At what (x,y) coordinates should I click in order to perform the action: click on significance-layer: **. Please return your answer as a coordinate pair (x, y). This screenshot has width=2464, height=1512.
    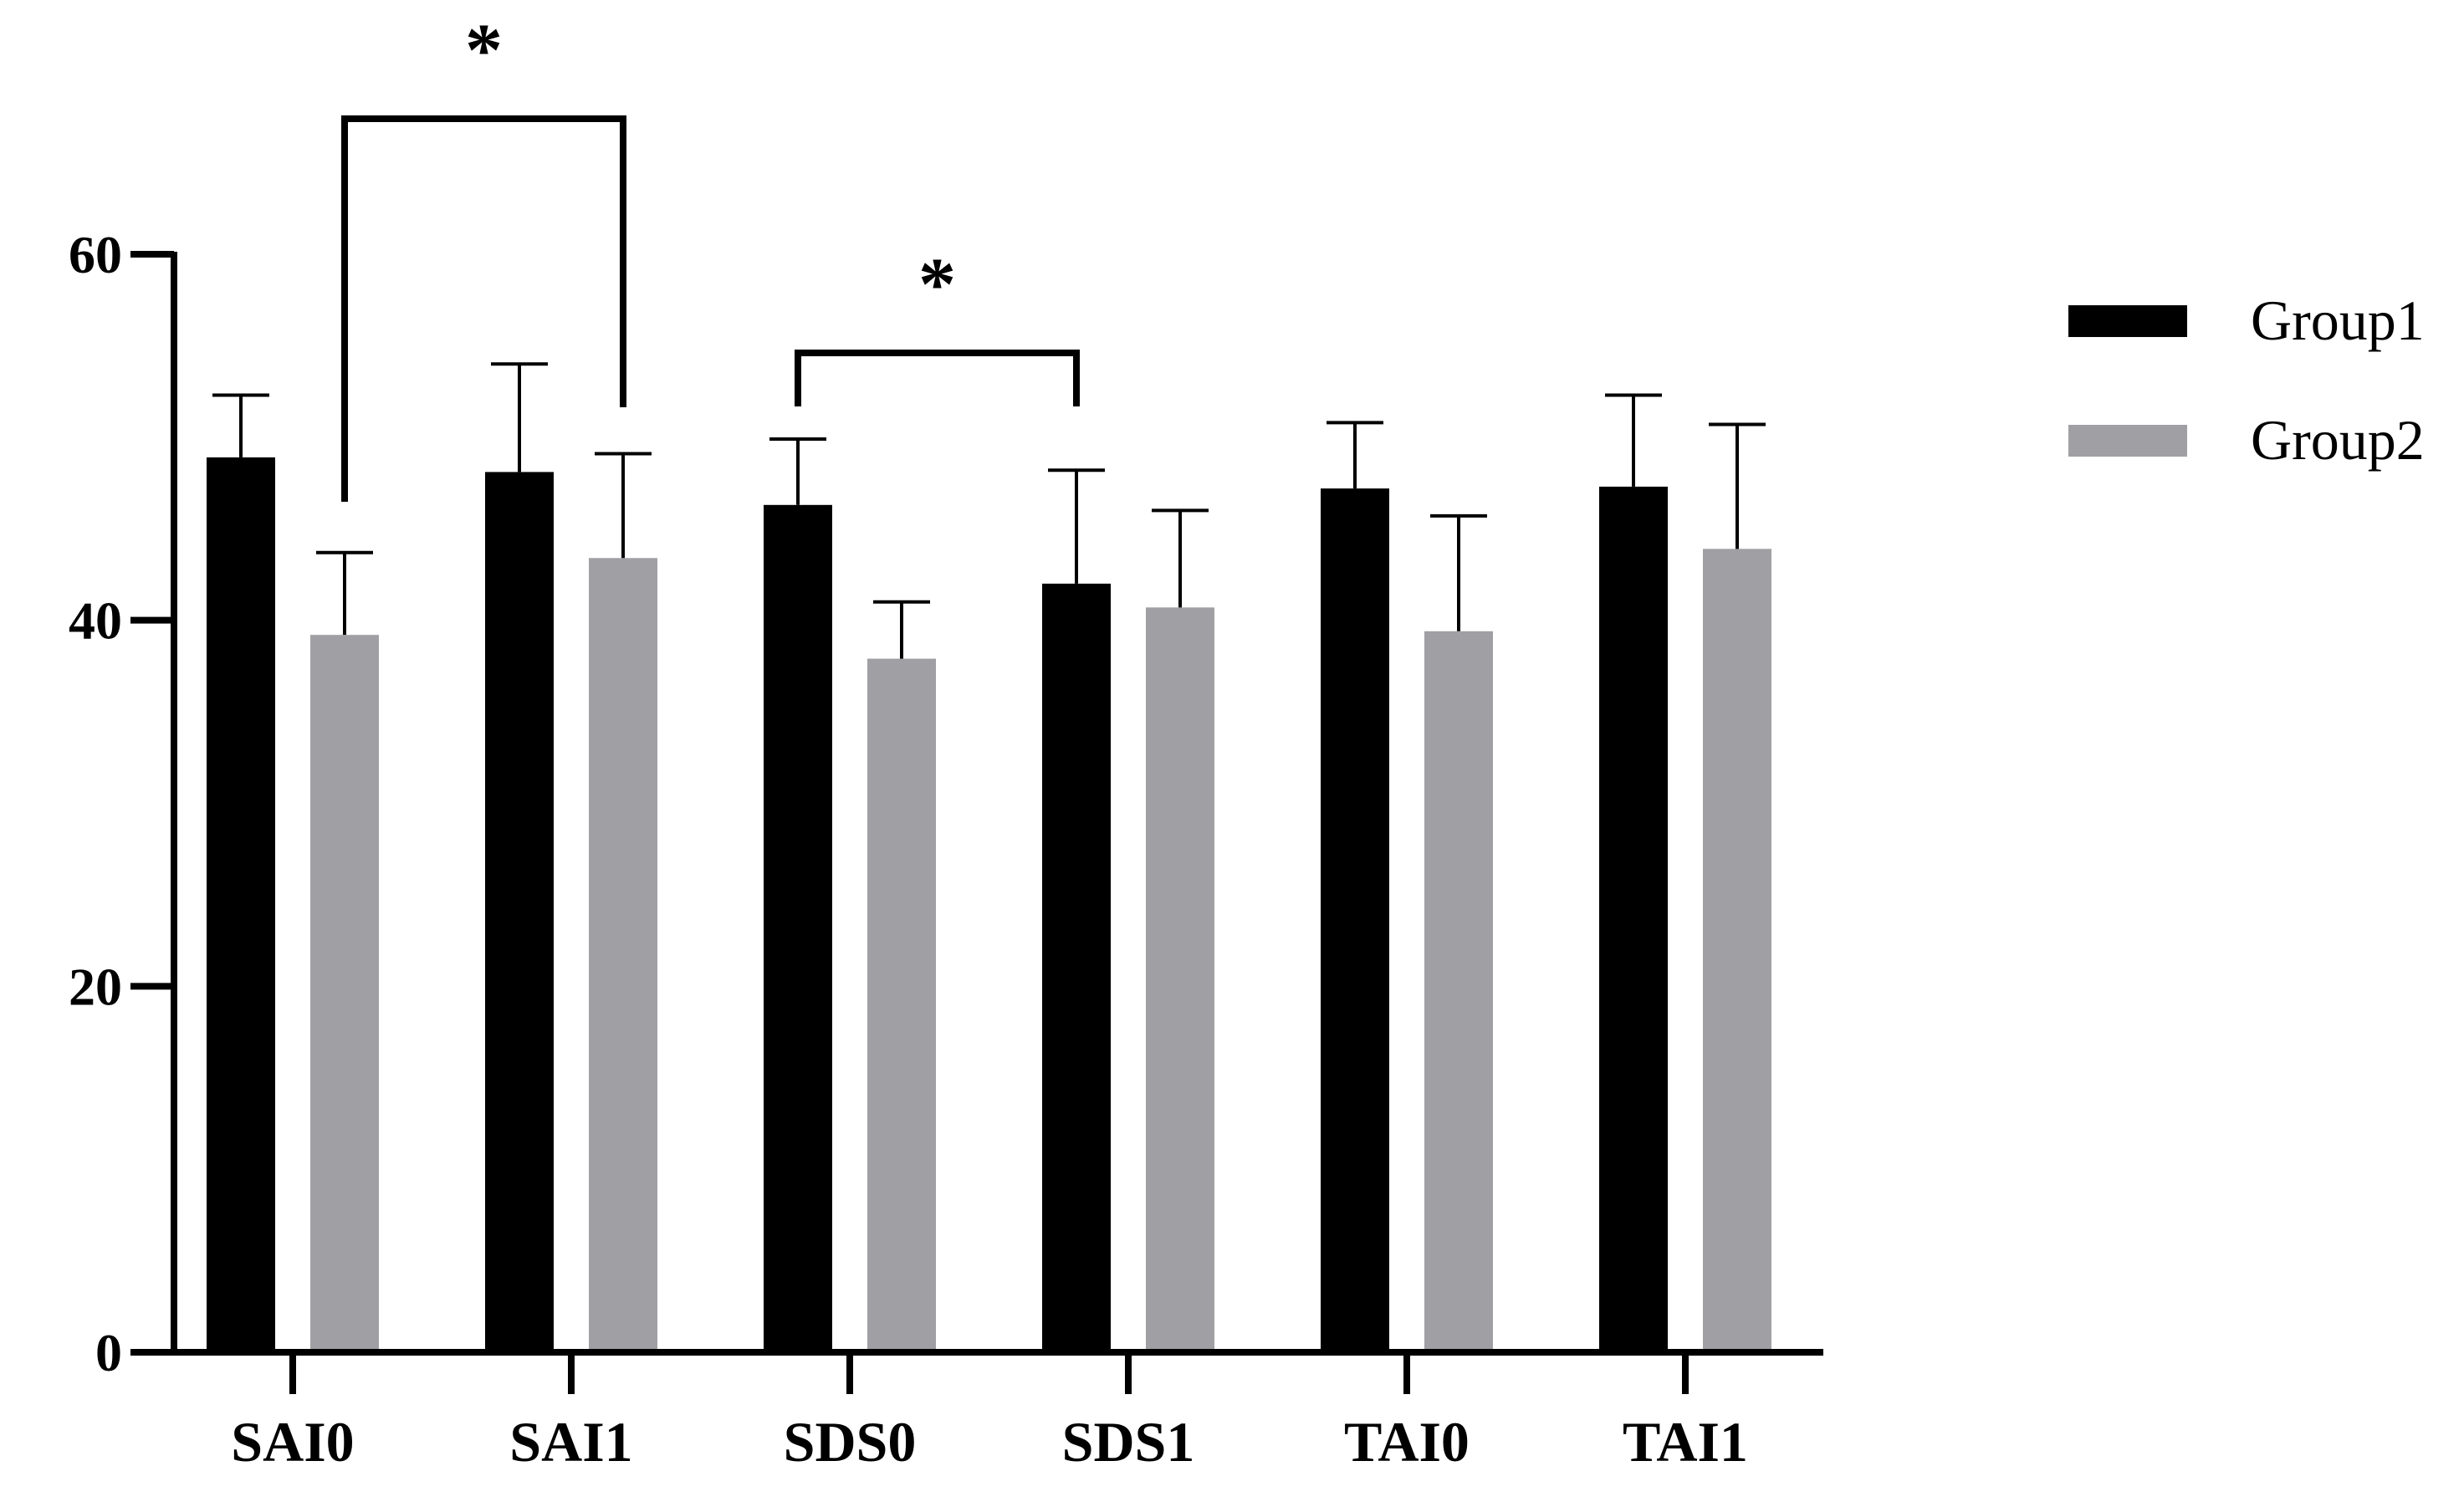
    Looking at the image, I should click on (711, 255).